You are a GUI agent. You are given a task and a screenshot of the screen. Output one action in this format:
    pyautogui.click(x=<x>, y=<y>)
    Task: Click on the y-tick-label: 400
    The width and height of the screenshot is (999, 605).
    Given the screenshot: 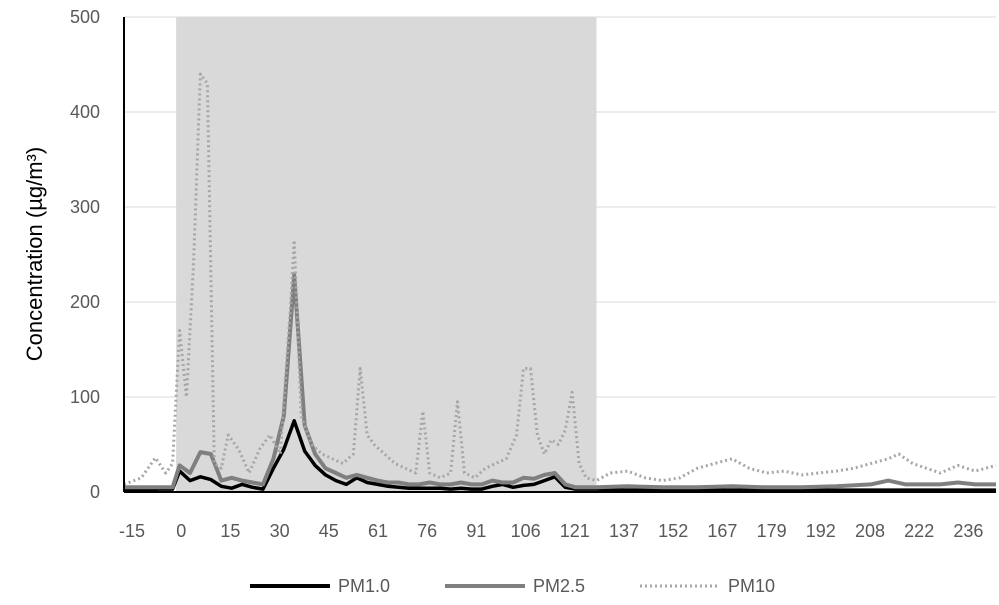 What is the action you would take?
    pyautogui.click(x=85, y=112)
    